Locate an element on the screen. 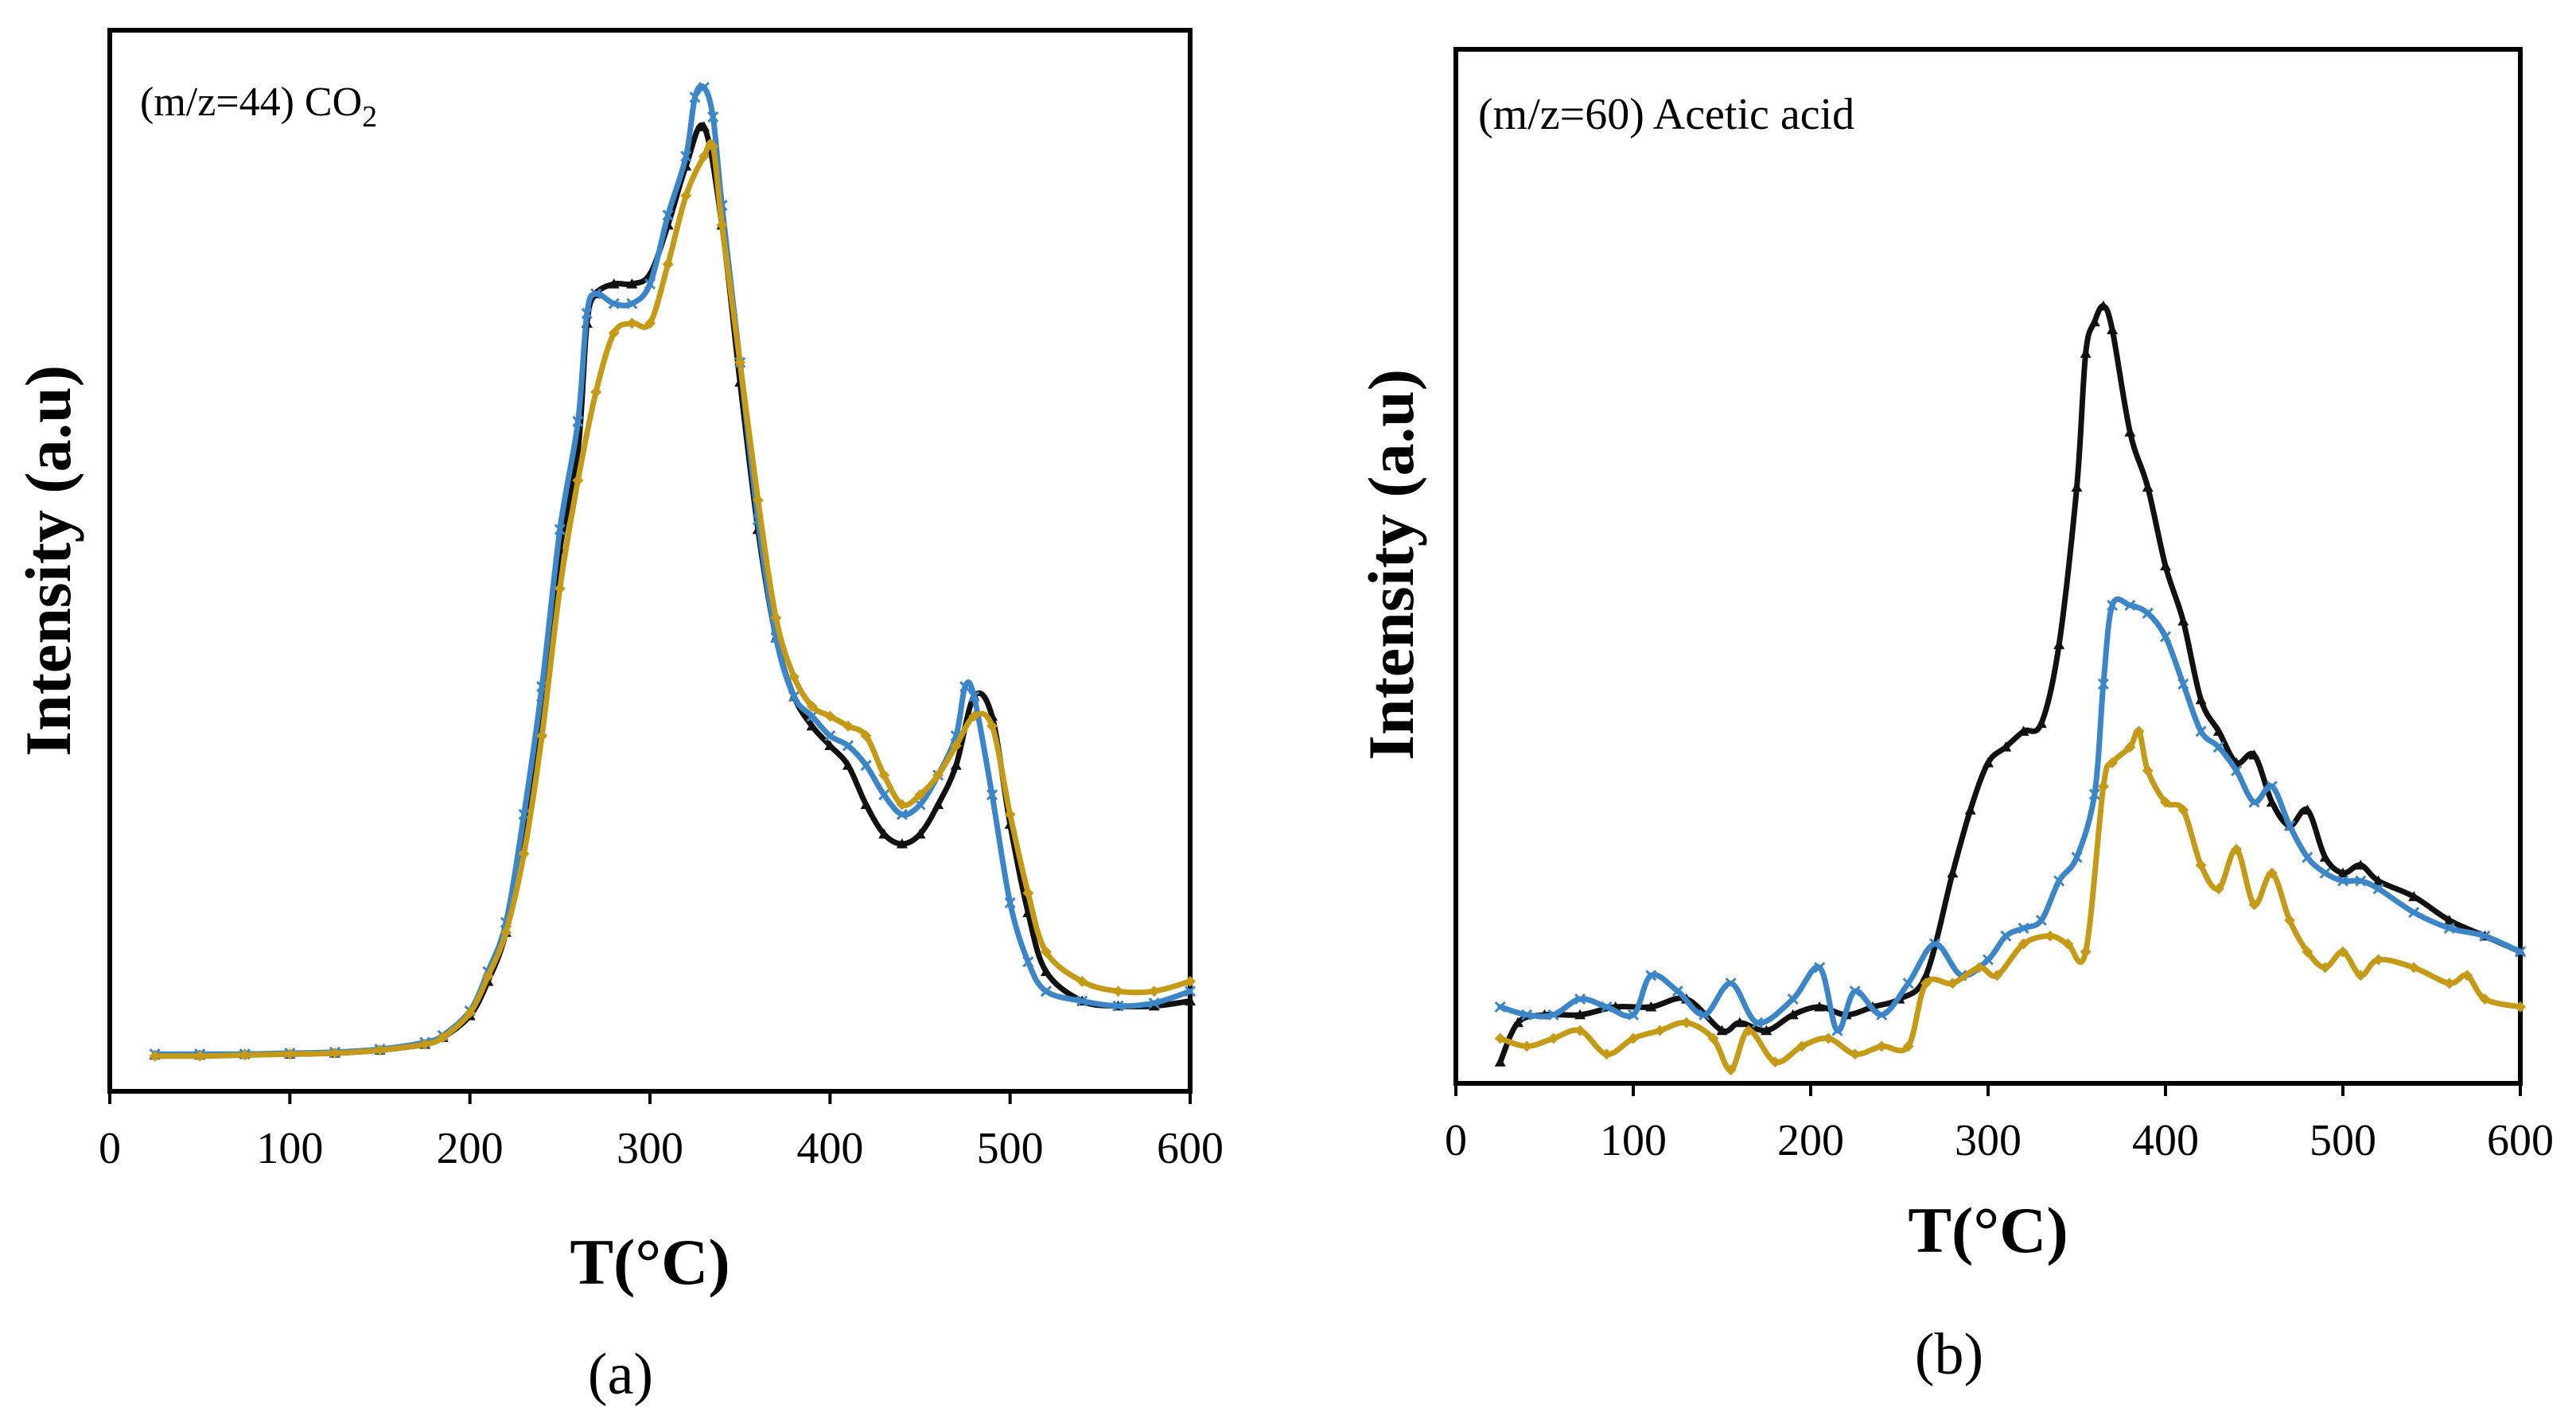  panel-label-a: (a) is located at coordinates (620, 1374).